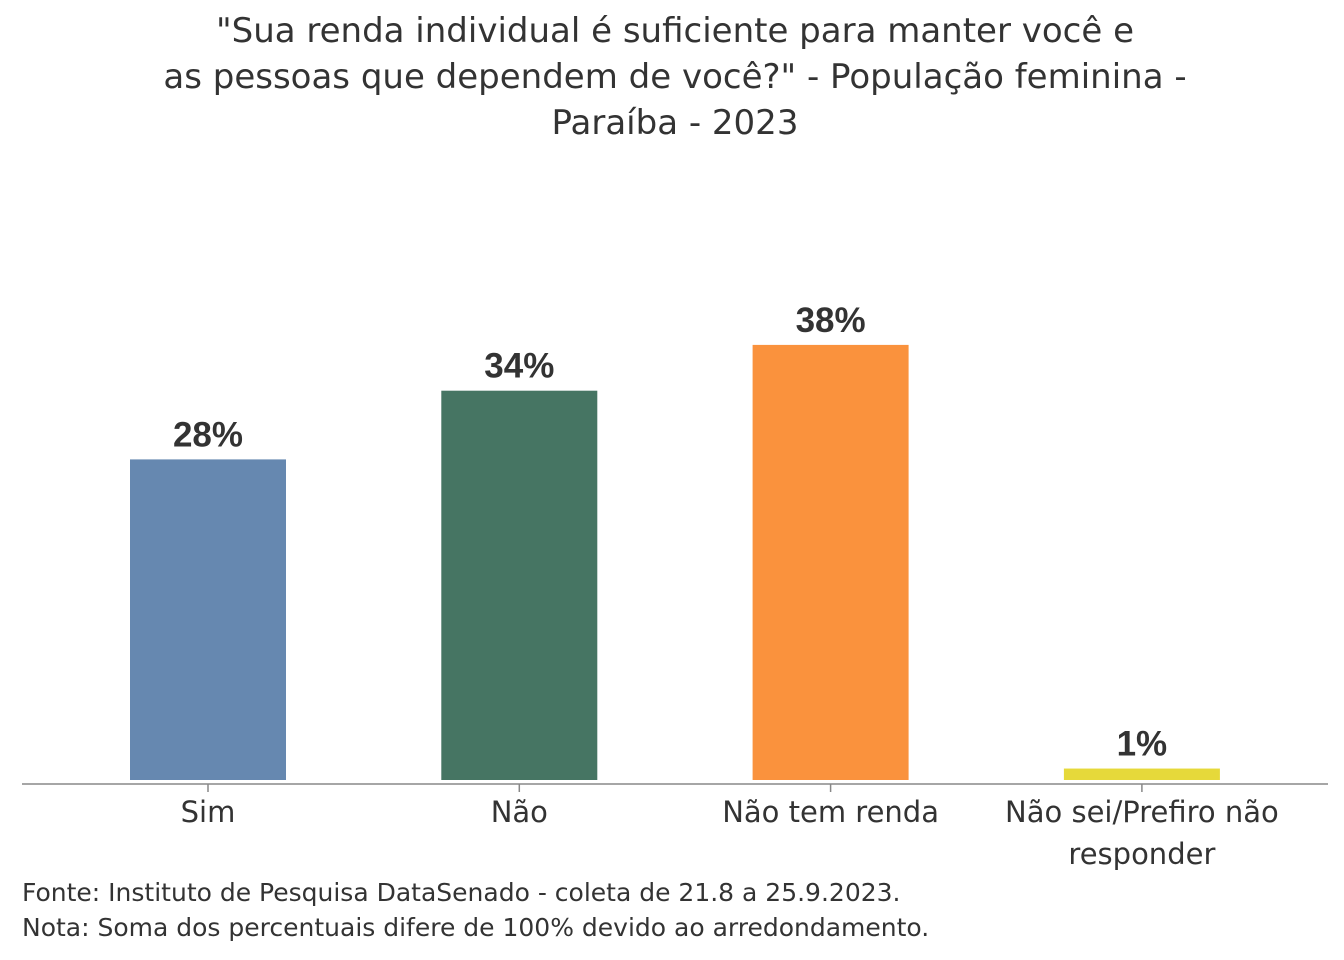 This screenshot has width=1344, height=960. I want to click on x-tick-label: Não tem renda, so click(830, 812).